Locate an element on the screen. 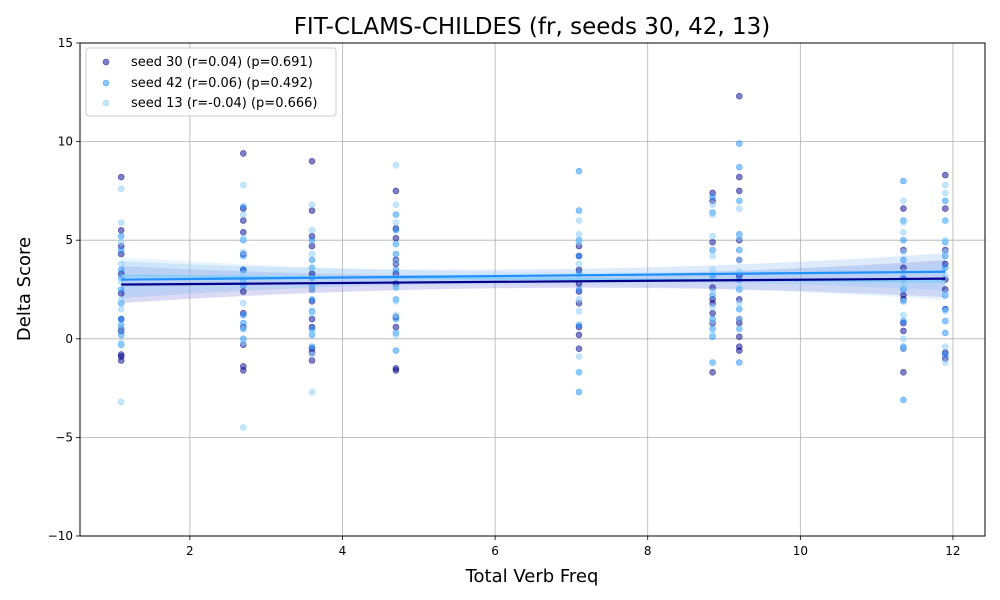 The image size is (1000, 600). legend-box is located at coordinates (211, 82).